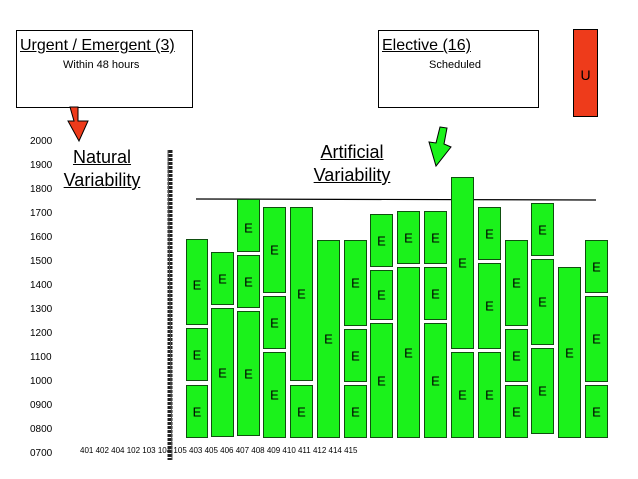 The height and width of the screenshot is (479, 638). Describe the element at coordinates (102, 180) in the screenshot. I see `natural-heading-line-2: Variability` at that location.